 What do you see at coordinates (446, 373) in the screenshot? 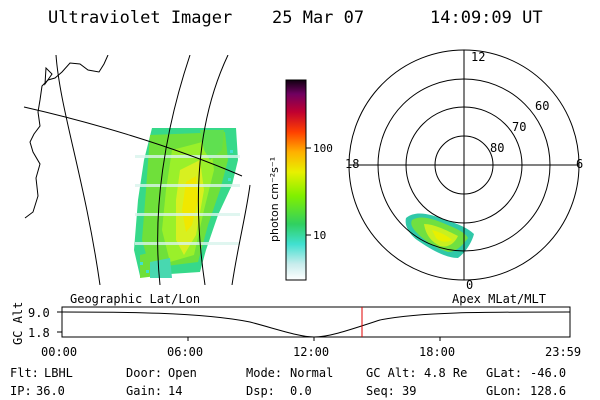
I see `gc-alt-value: 4.8 Re` at bounding box center [446, 373].